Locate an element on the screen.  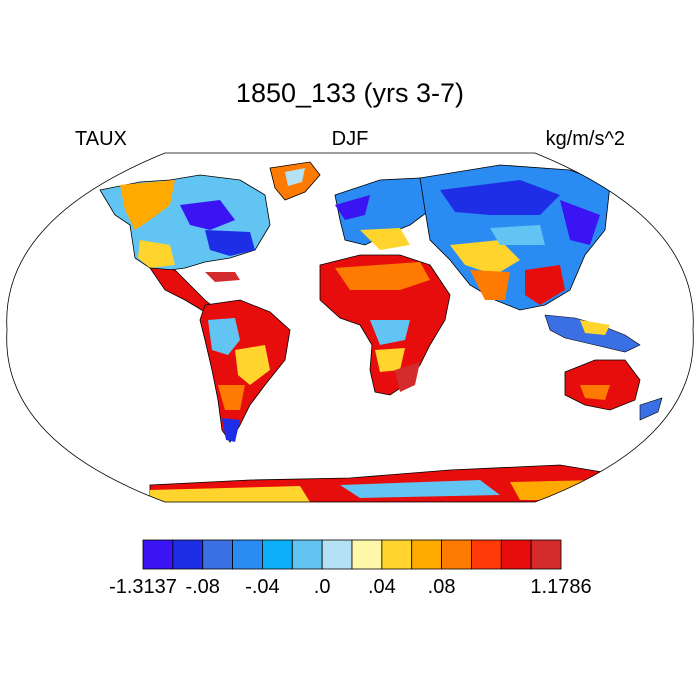
season-label: DJF is located at coordinates (350, 139).